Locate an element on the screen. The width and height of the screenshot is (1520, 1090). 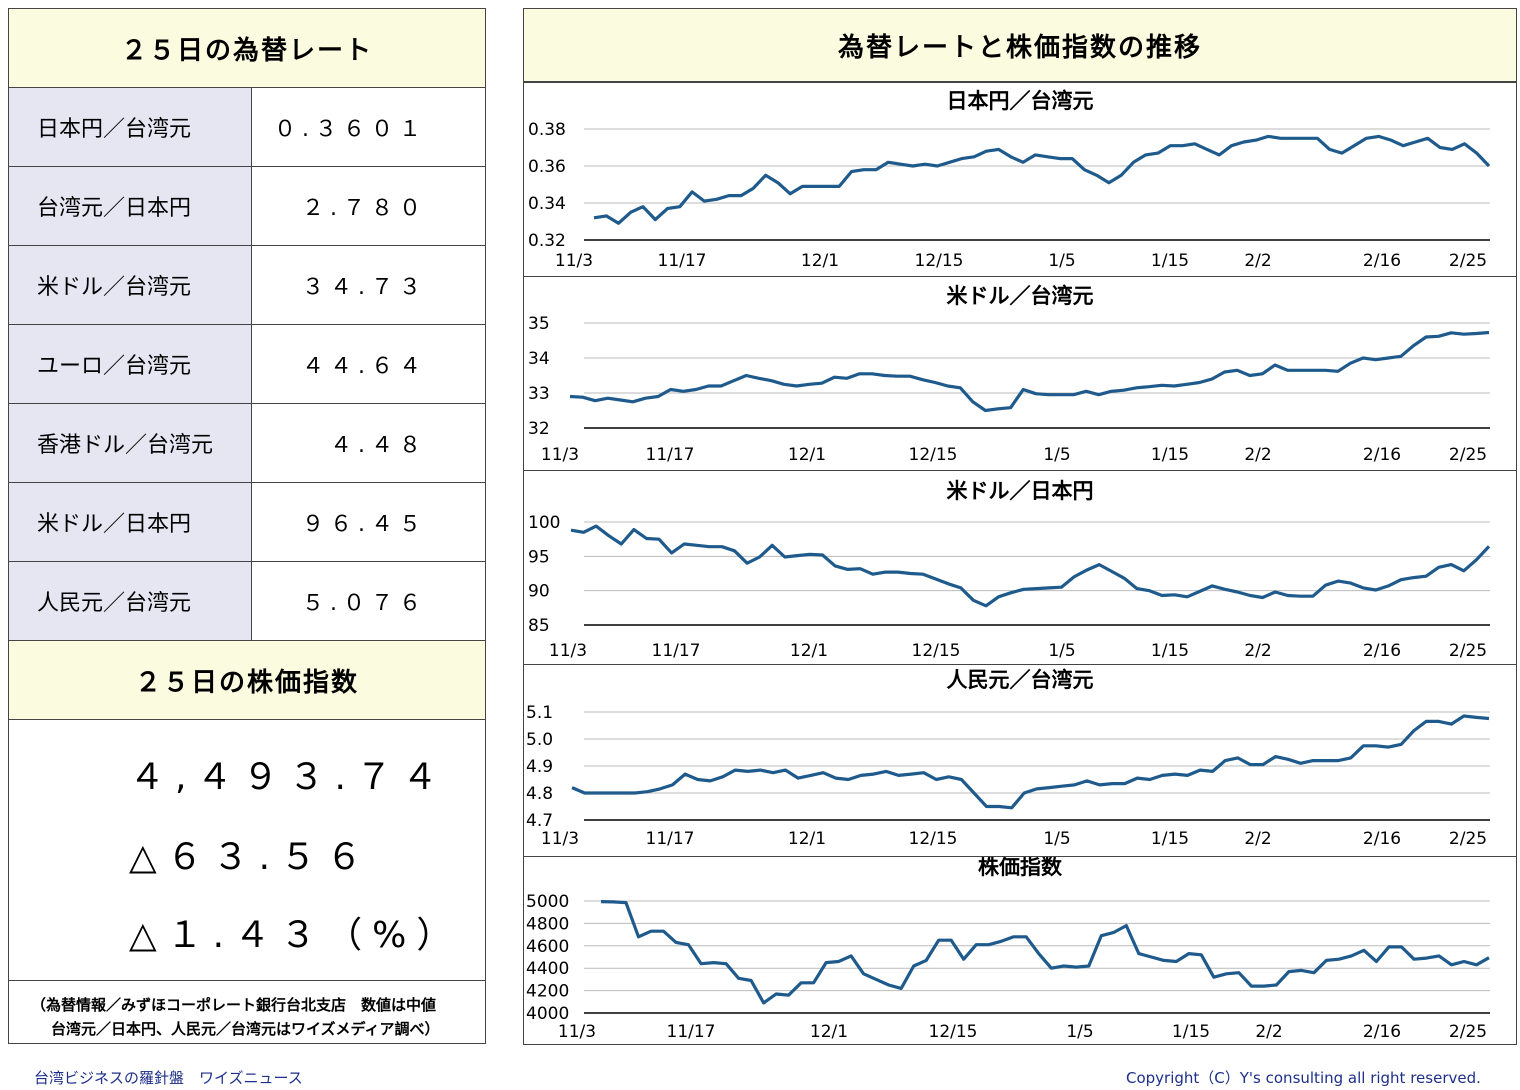
y-tick-label: 4.9 is located at coordinates (539, 767).